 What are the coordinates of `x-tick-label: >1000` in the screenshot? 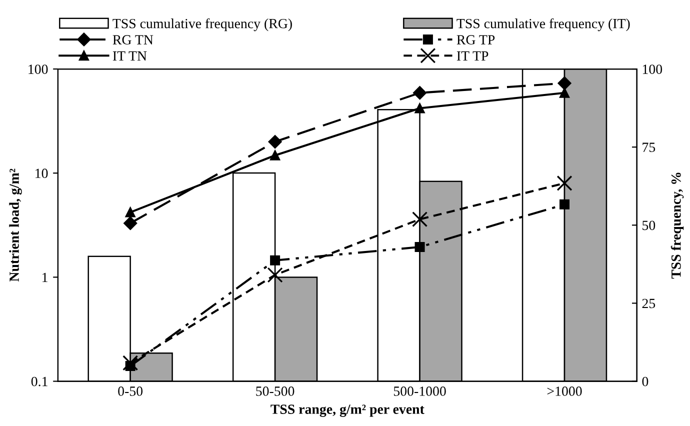 It's located at (564, 391).